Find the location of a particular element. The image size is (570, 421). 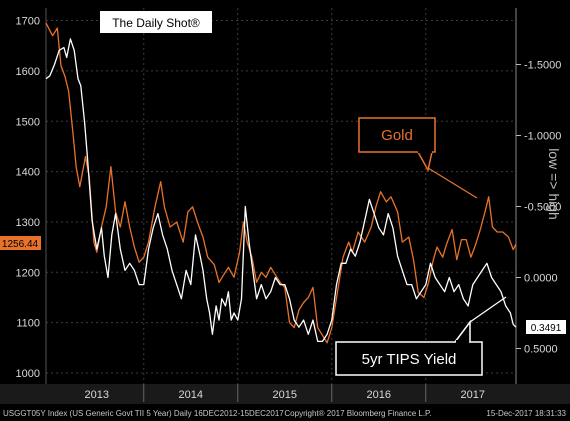

x-year-label: 2015 is located at coordinates (285, 395).